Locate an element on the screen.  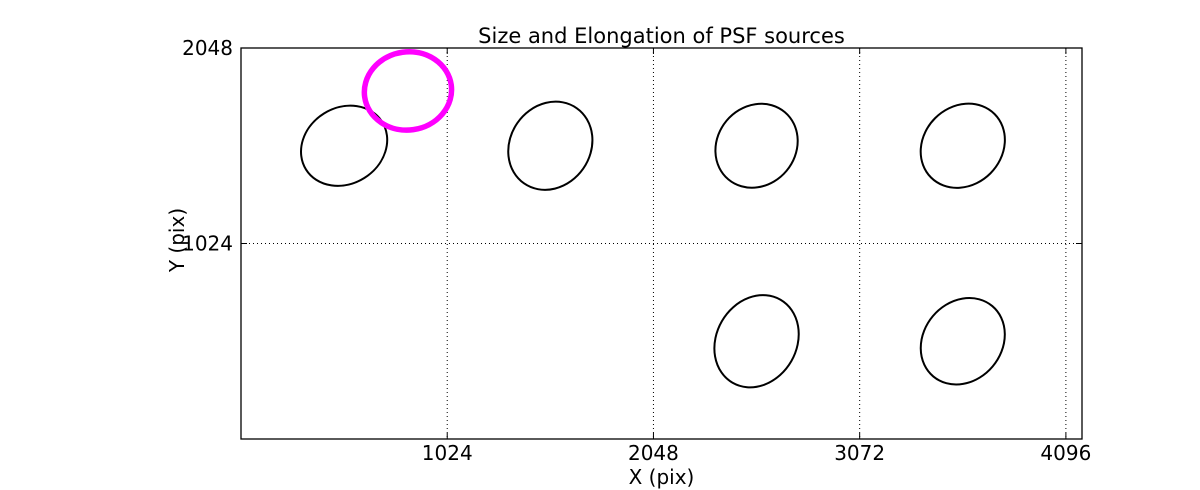
y-tick-label: 2048 is located at coordinates (207, 48).